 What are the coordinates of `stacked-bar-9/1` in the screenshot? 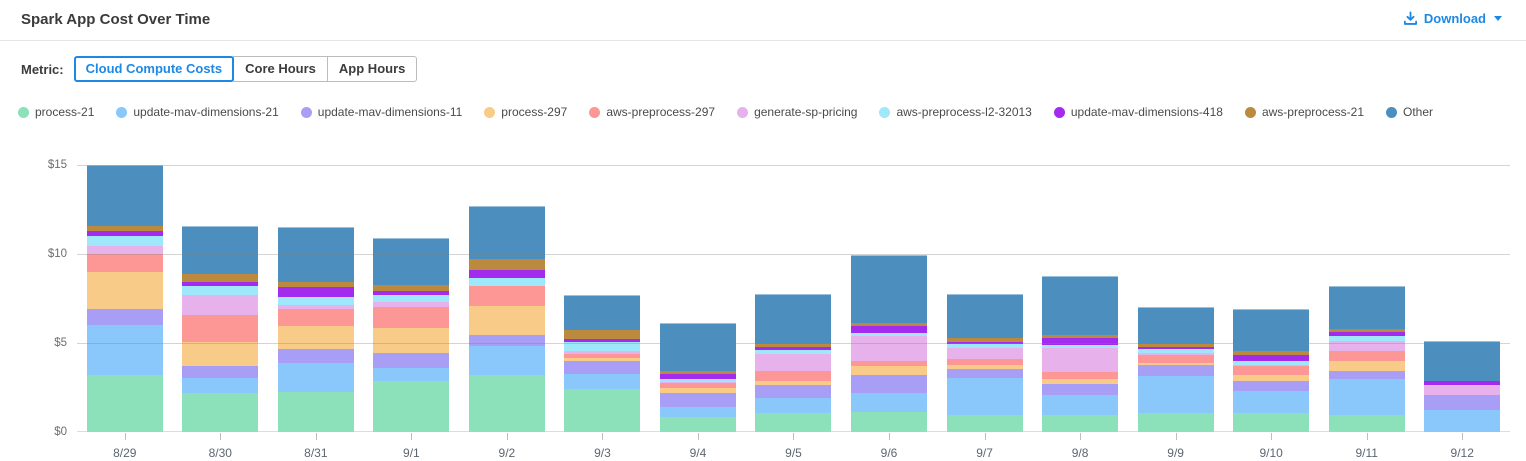 It's located at (411, 335).